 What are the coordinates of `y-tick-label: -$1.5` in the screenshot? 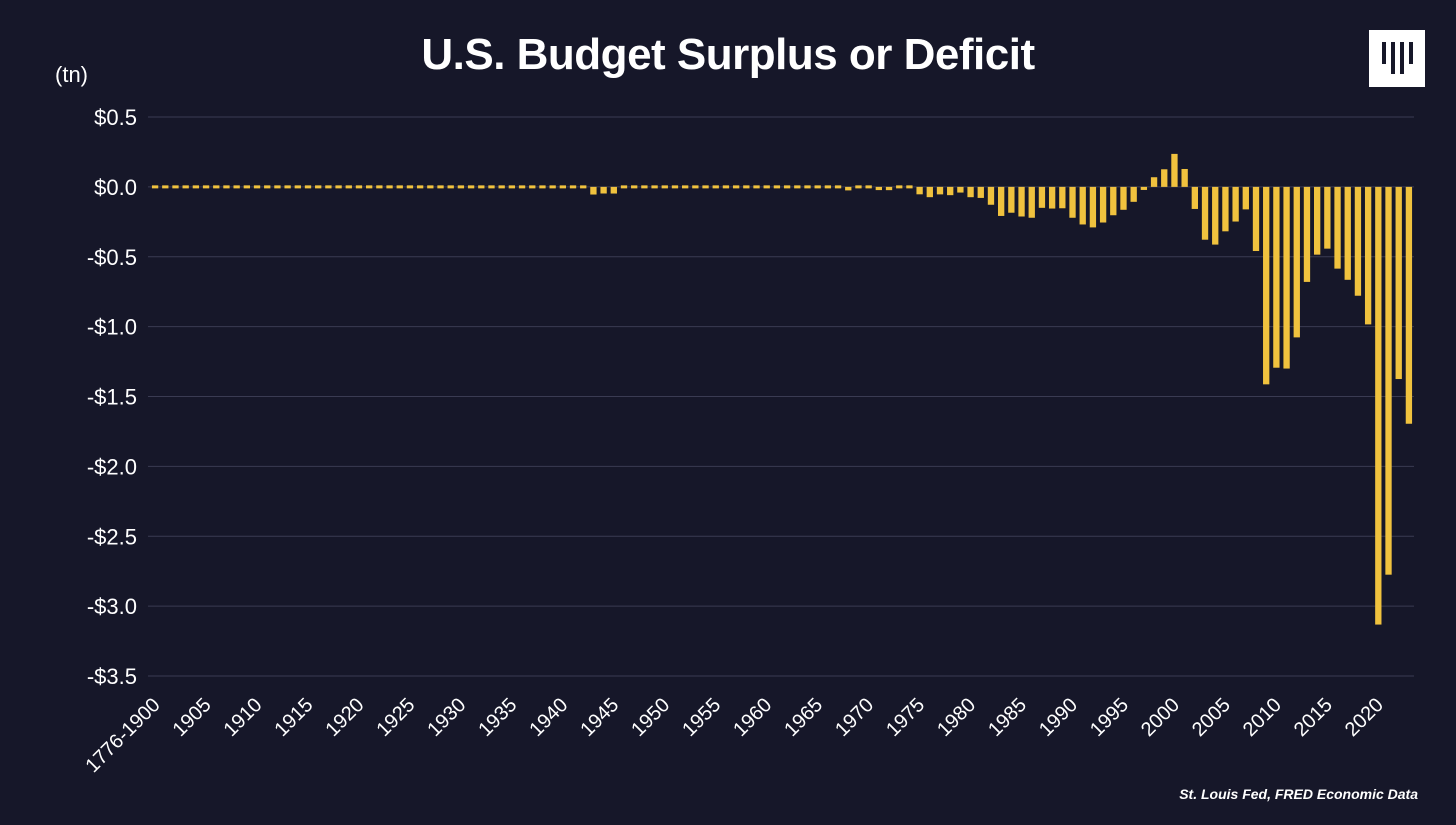 It's located at (112, 397).